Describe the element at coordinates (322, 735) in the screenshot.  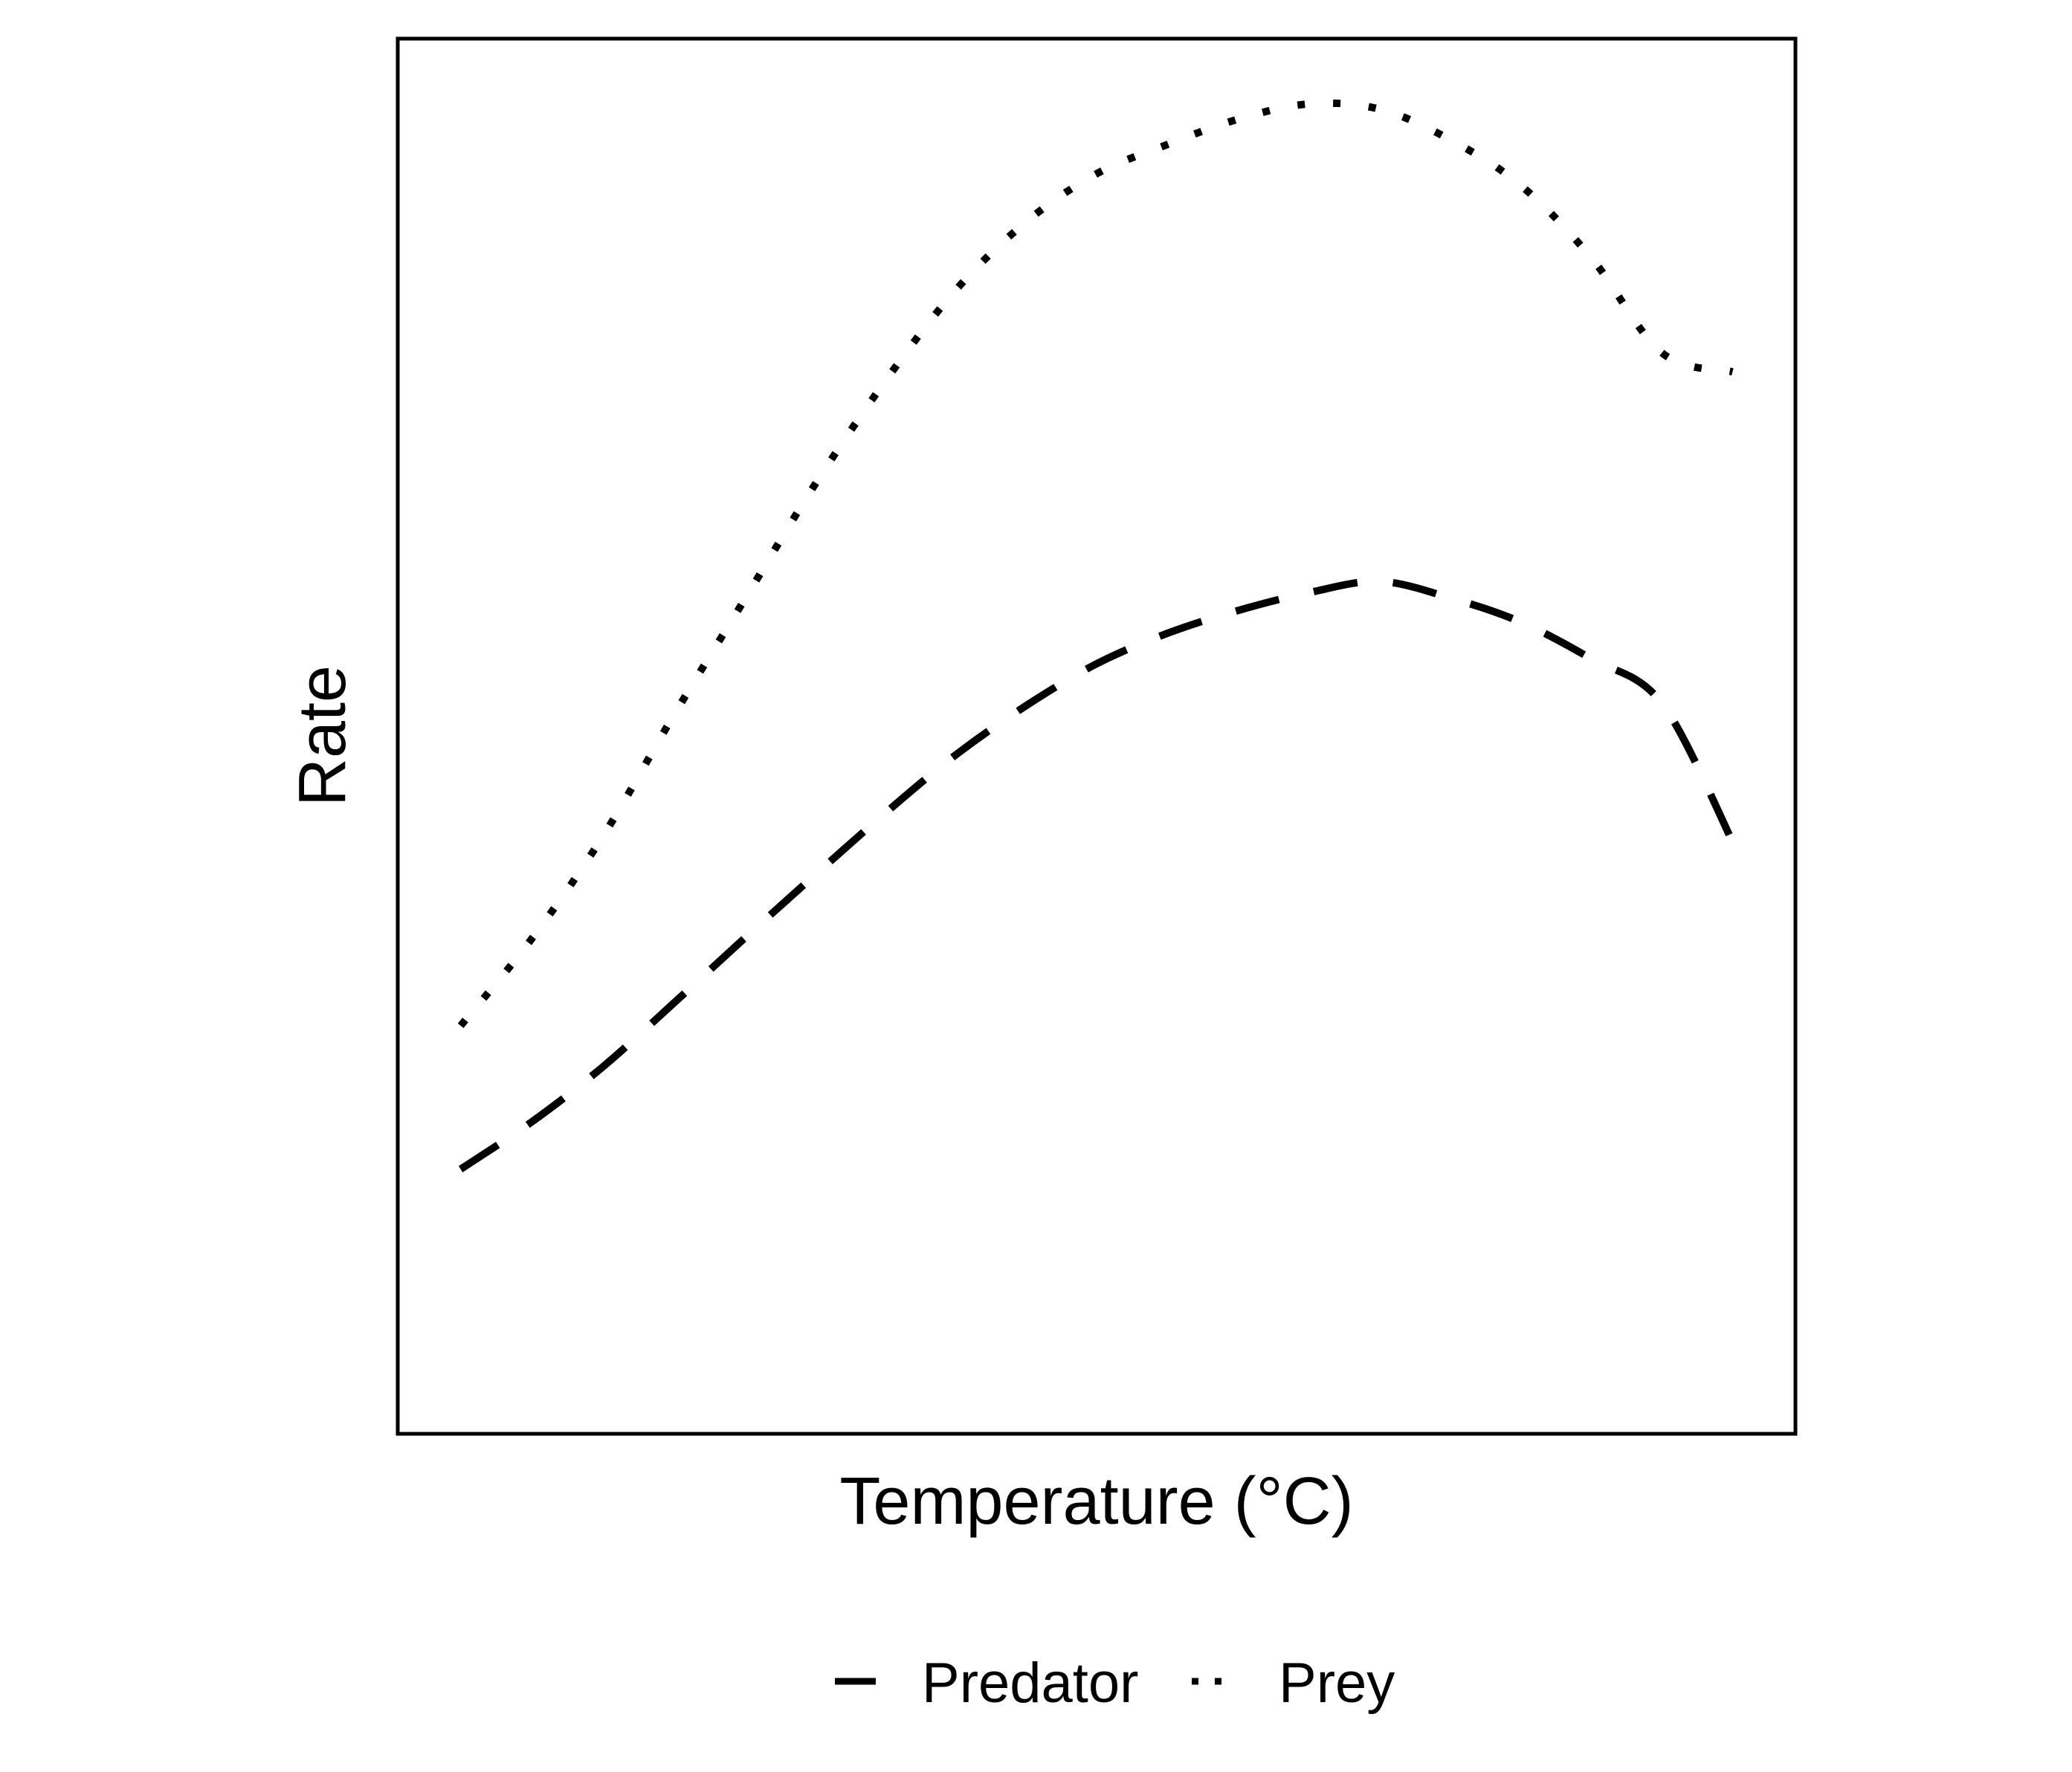
I see `y-axis-title: Rate` at that location.